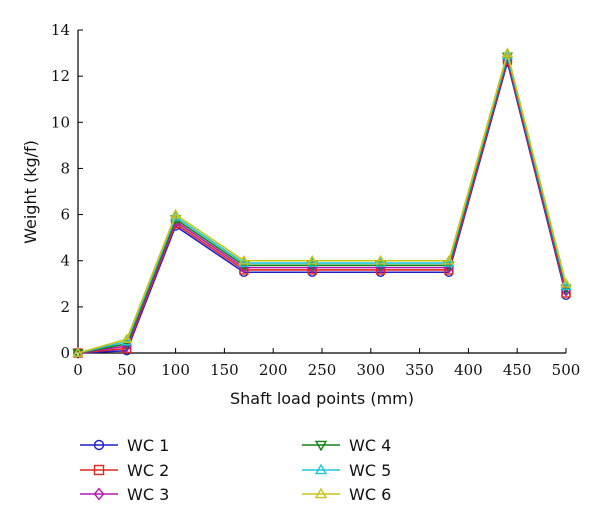 The image size is (600, 526). Describe the element at coordinates (468, 370) in the screenshot. I see `x-tick-label: 400` at that location.